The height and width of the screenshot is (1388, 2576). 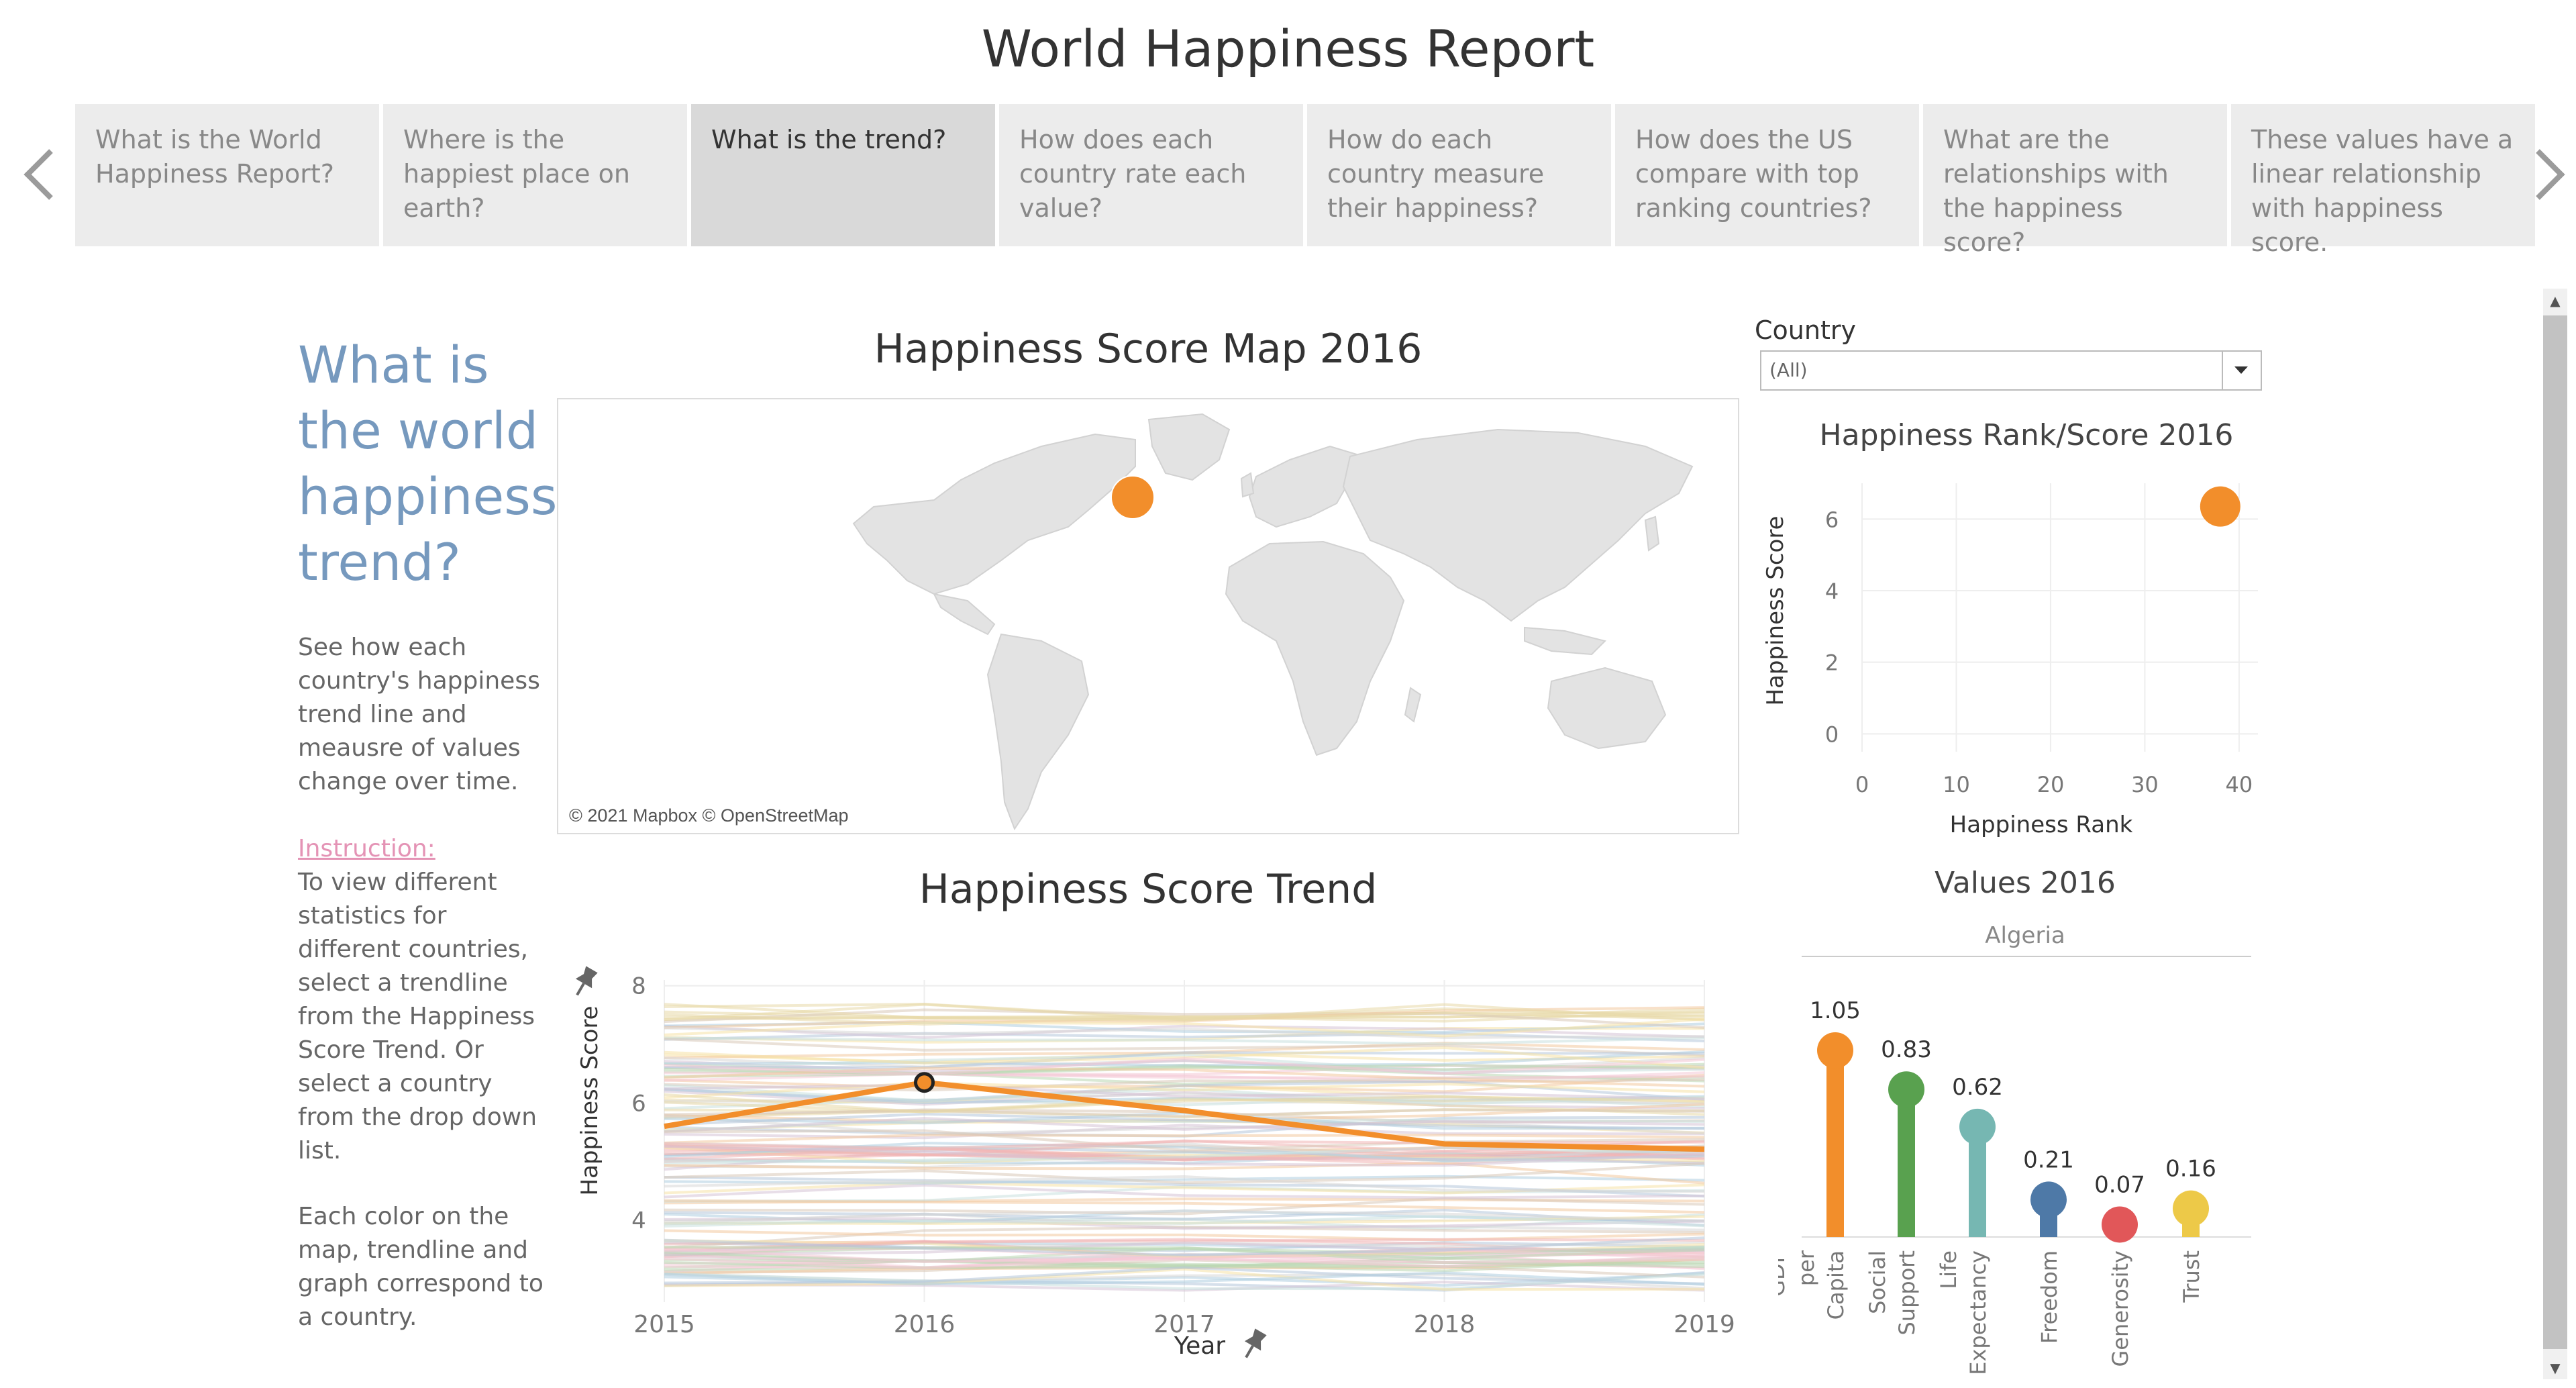 What do you see at coordinates (2027, 435) in the screenshot?
I see `scatter-title: Happiness Rank/Score 2016` at bounding box center [2027, 435].